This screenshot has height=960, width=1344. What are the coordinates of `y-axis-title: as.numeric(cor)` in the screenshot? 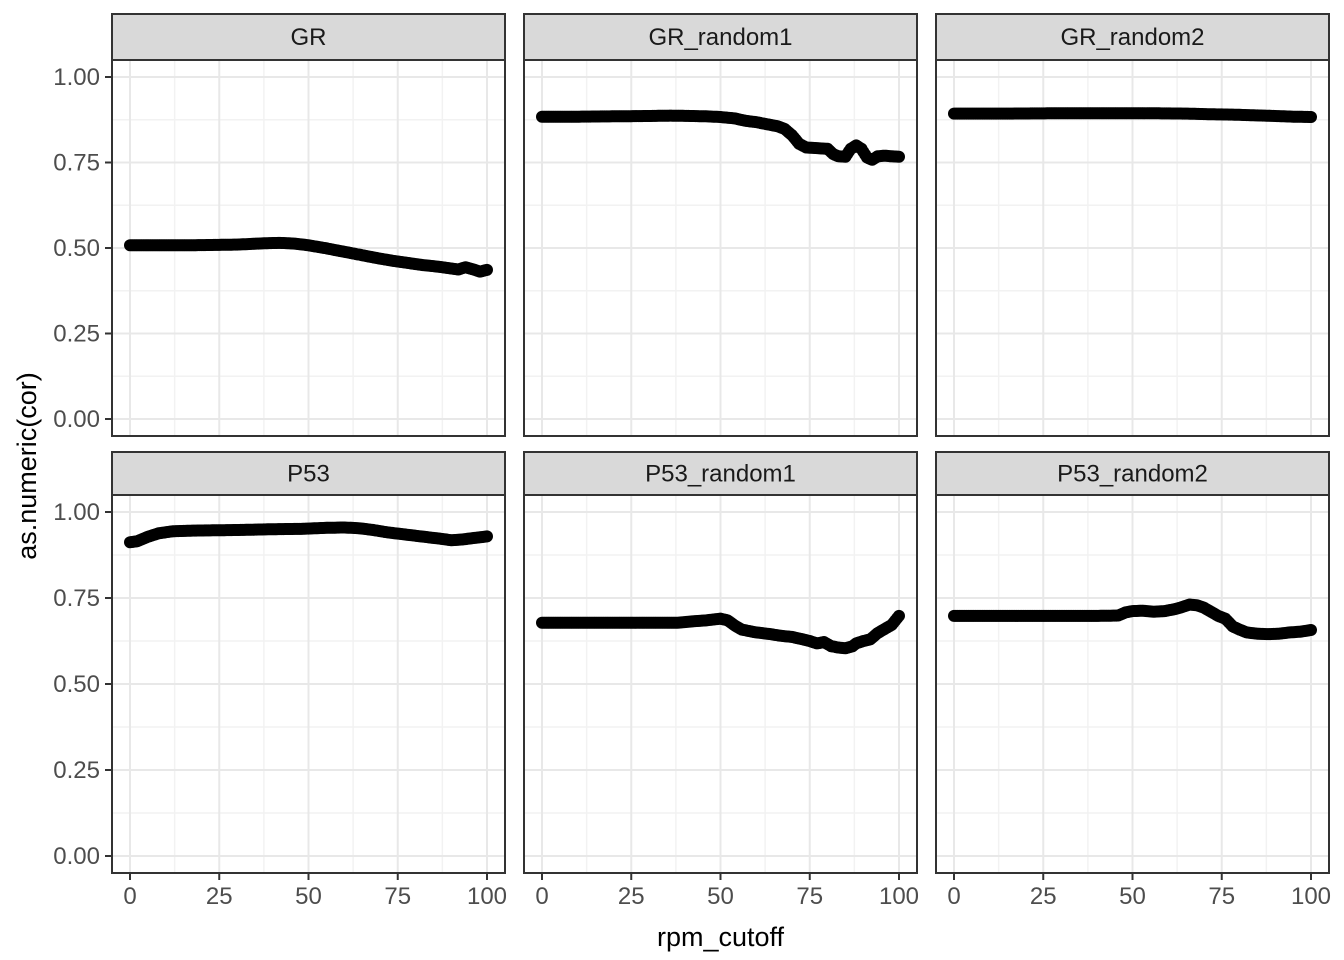 It's located at (27, 466).